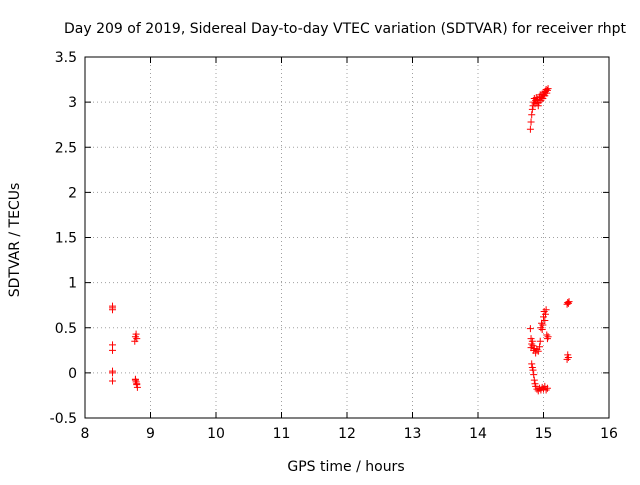 The height and width of the screenshot is (485, 640). Describe the element at coordinates (63, 419) in the screenshot. I see `y-tick-label: -0.5` at that location.